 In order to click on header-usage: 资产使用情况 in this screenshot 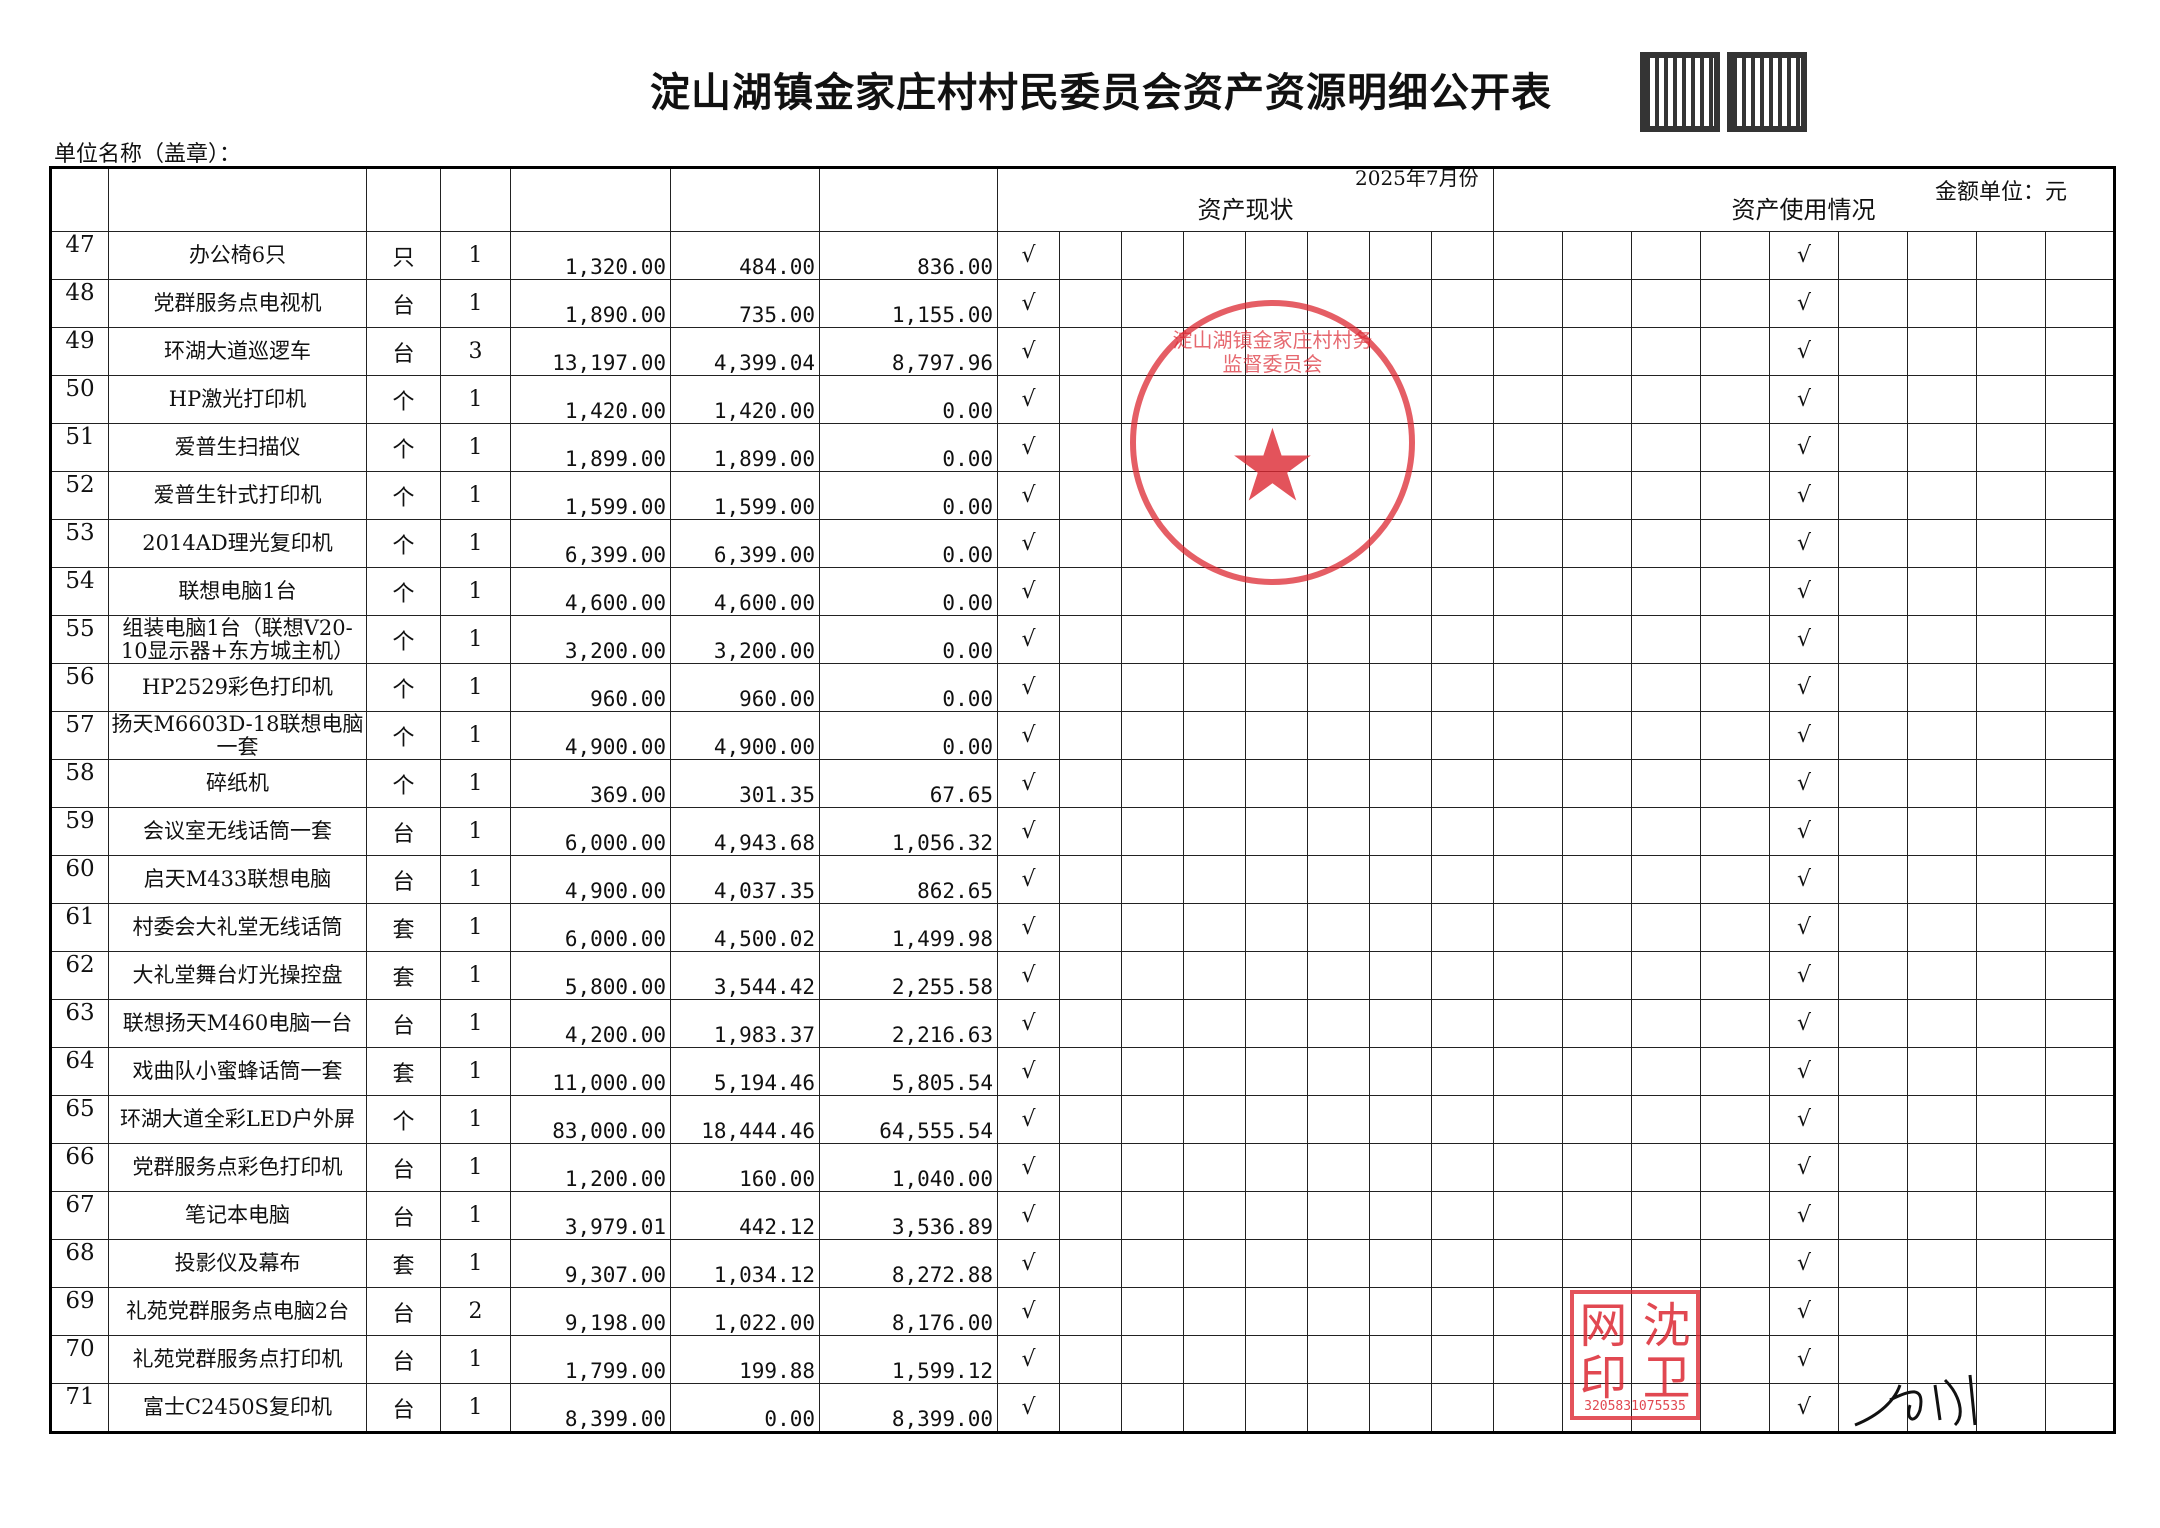, I will do `click(1804, 199)`.